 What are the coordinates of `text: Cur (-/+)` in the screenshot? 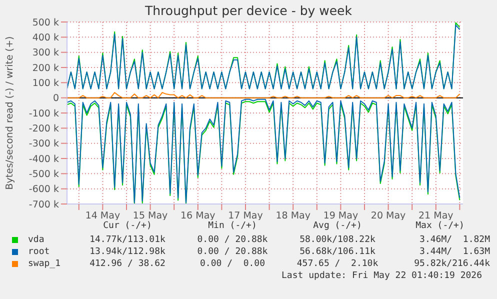 It's located at (127, 227).